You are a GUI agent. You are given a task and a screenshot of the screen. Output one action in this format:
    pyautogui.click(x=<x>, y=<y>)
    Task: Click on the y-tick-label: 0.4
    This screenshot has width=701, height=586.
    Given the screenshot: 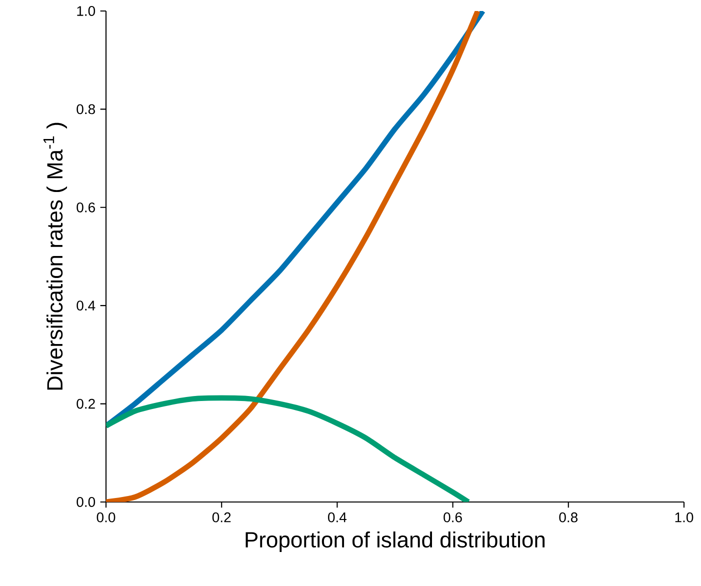 What is the action you would take?
    pyautogui.click(x=86, y=305)
    